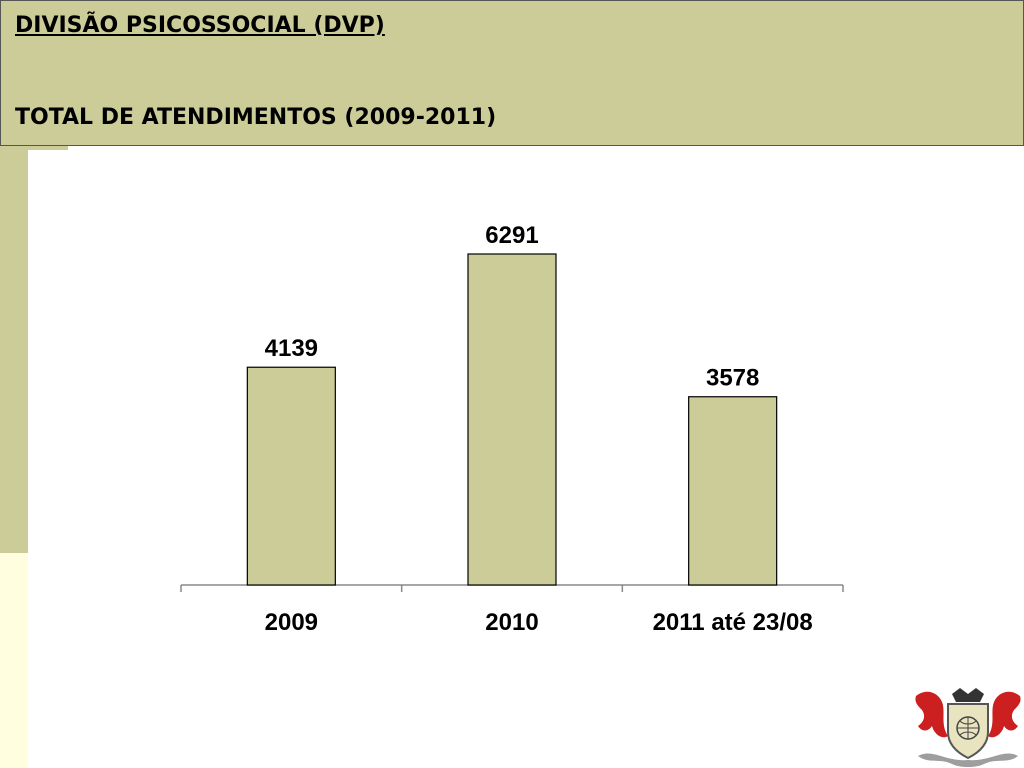 The height and width of the screenshot is (768, 1024). Describe the element at coordinates (968, 727) in the screenshot. I see `coat-of-arms-icon` at that location.